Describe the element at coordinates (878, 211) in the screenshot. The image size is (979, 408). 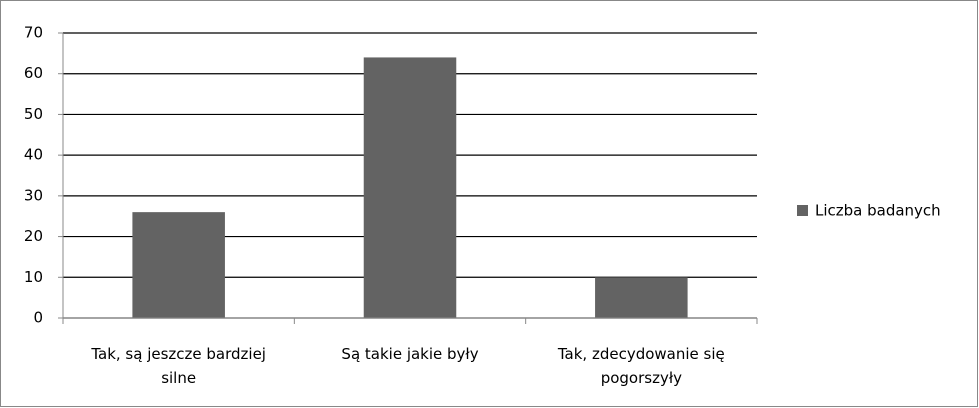
I see `legend-label: Liczba badanych` at that location.